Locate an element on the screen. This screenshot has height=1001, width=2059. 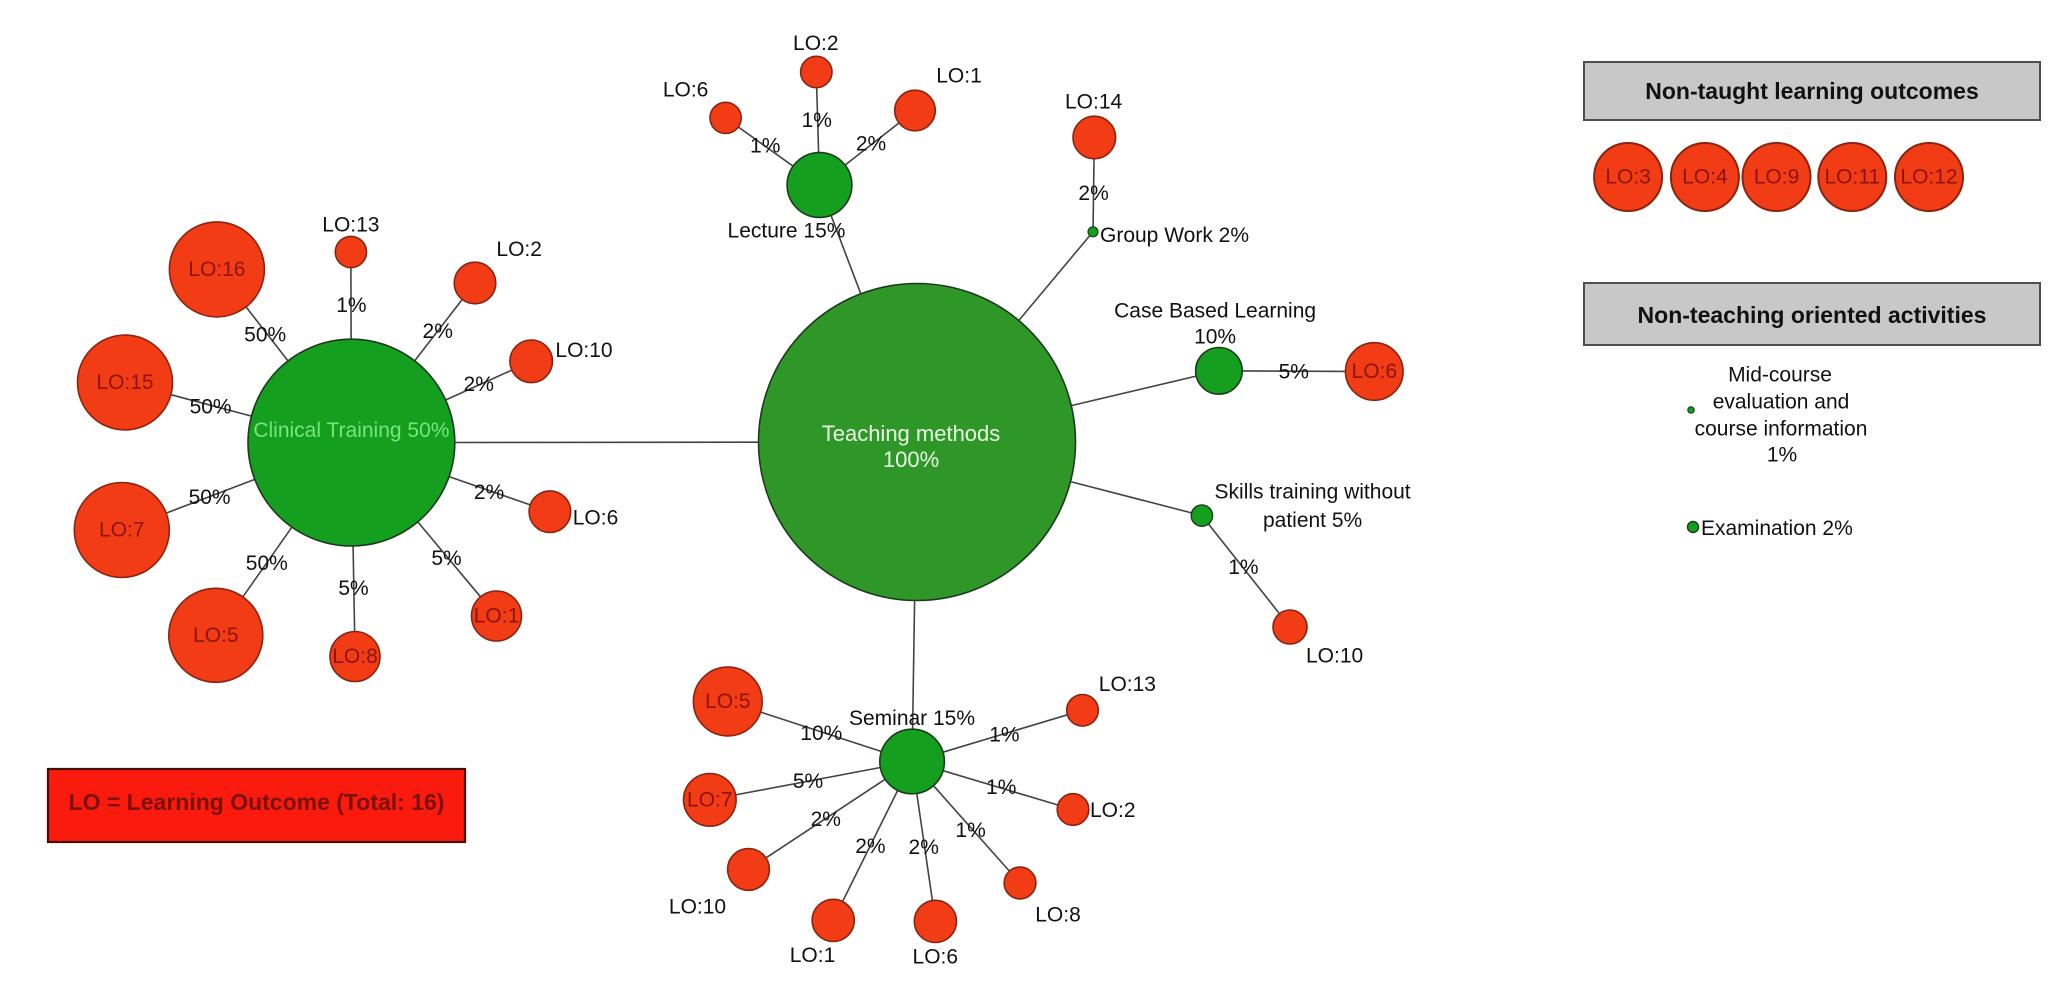
svg-text: LO:9 is located at coordinates (1777, 177).